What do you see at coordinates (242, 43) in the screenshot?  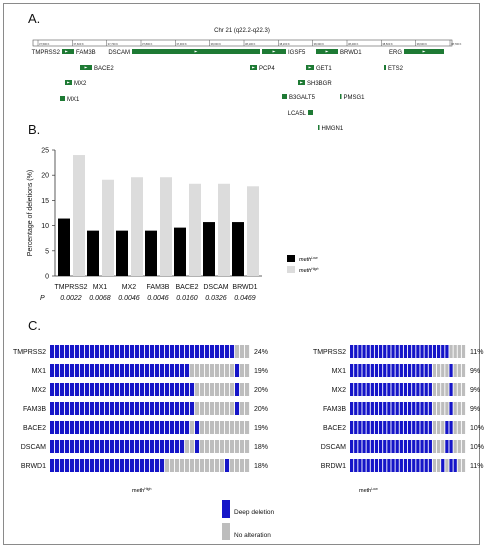 I see `genome-ruler` at bounding box center [242, 43].